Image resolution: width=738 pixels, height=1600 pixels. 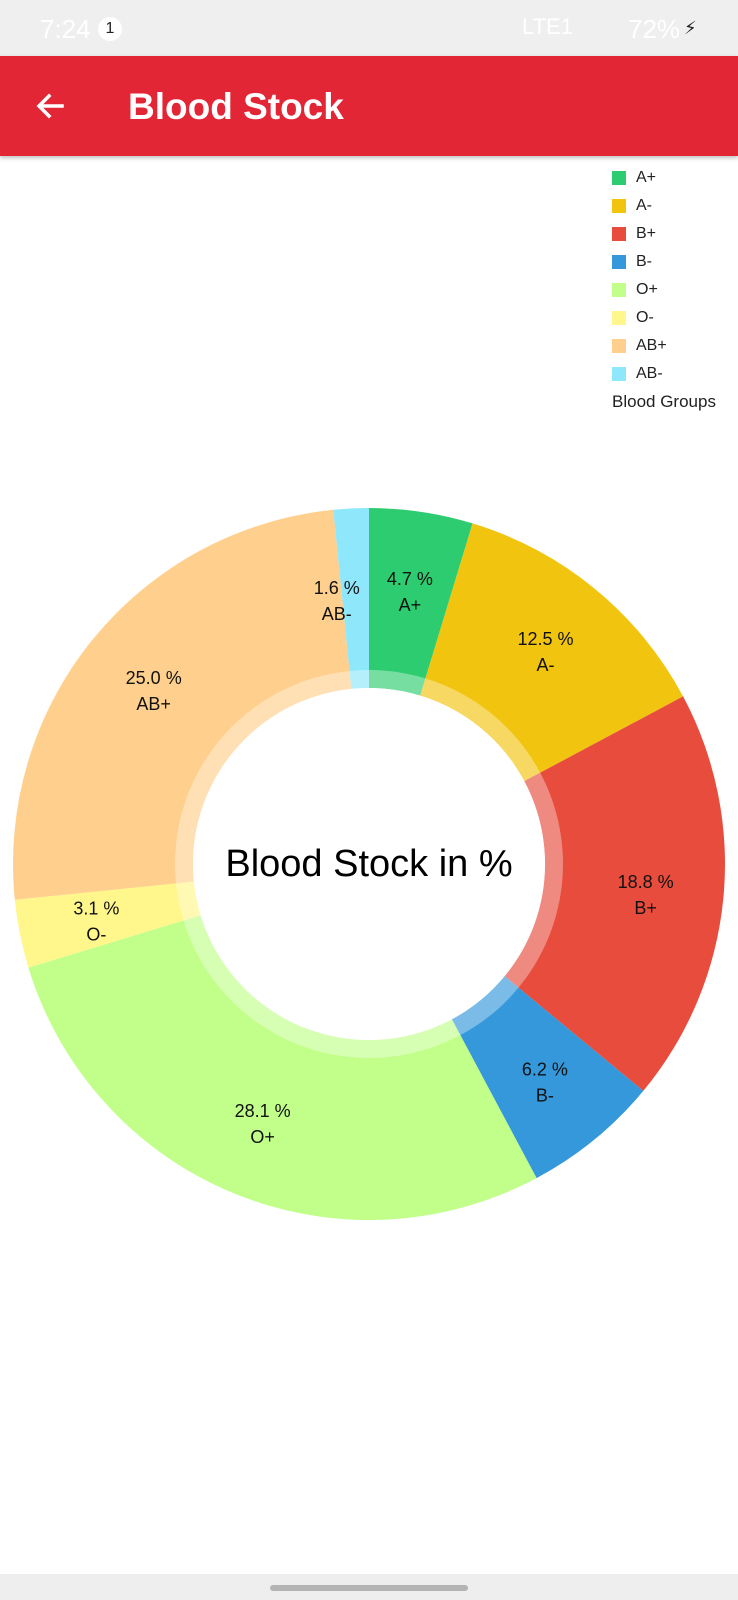 I want to click on legend-label: A+, so click(x=646, y=177).